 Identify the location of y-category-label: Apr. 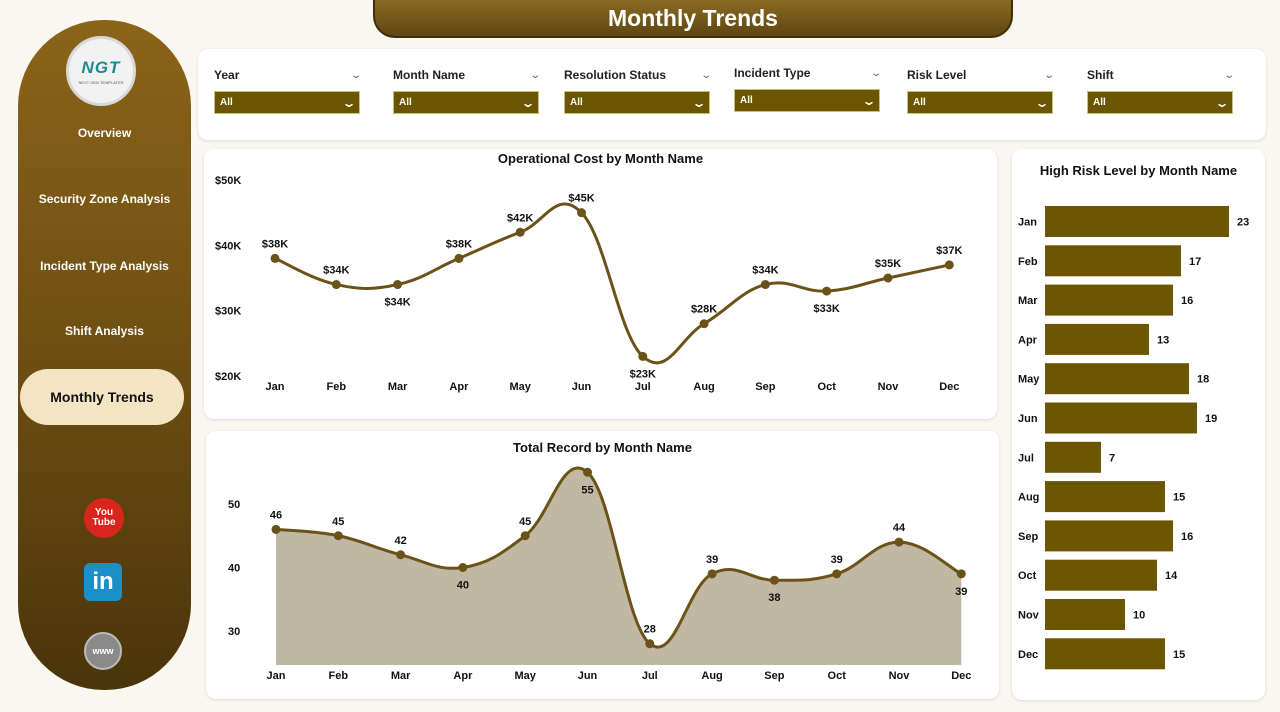
(1028, 340).